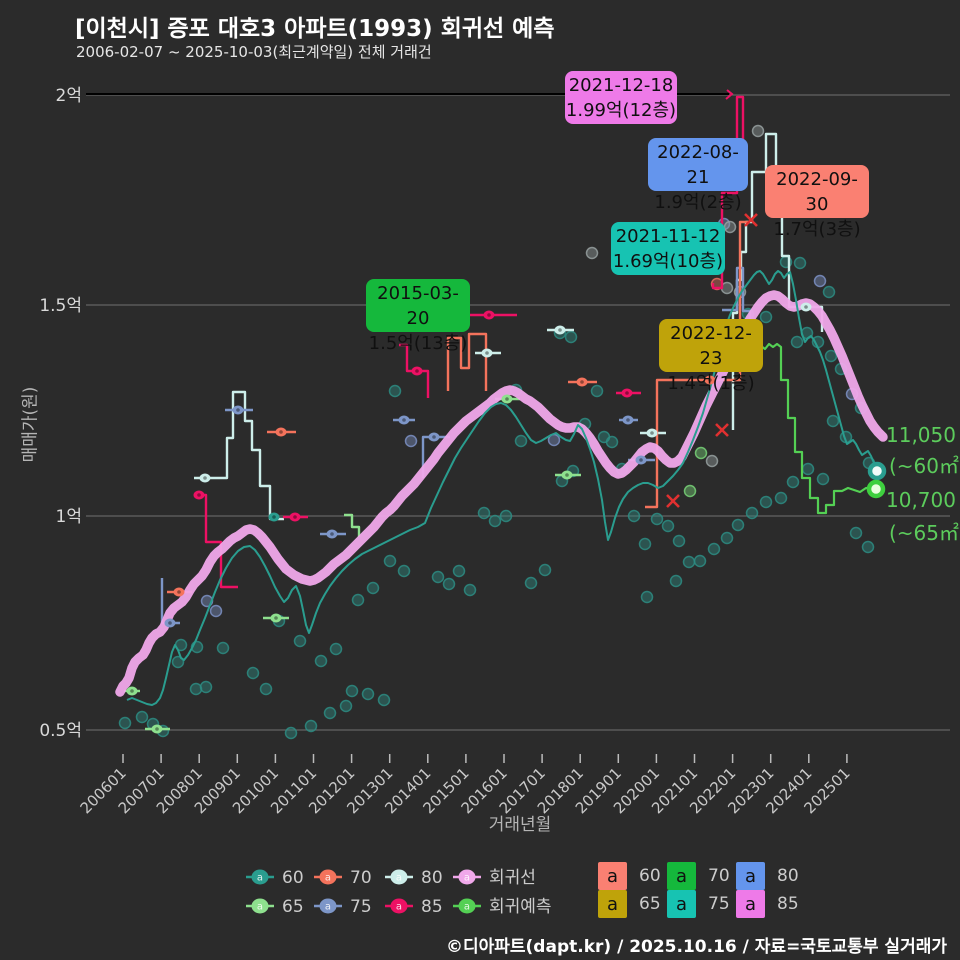  Describe the element at coordinates (418, 306) in the screenshot. I see `annotation-date: 2015-03-20` at that location.